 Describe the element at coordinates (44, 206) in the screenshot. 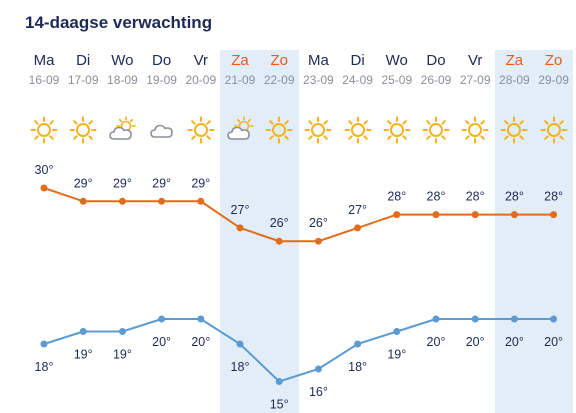

I see `day-column: Ma 16-09` at that location.